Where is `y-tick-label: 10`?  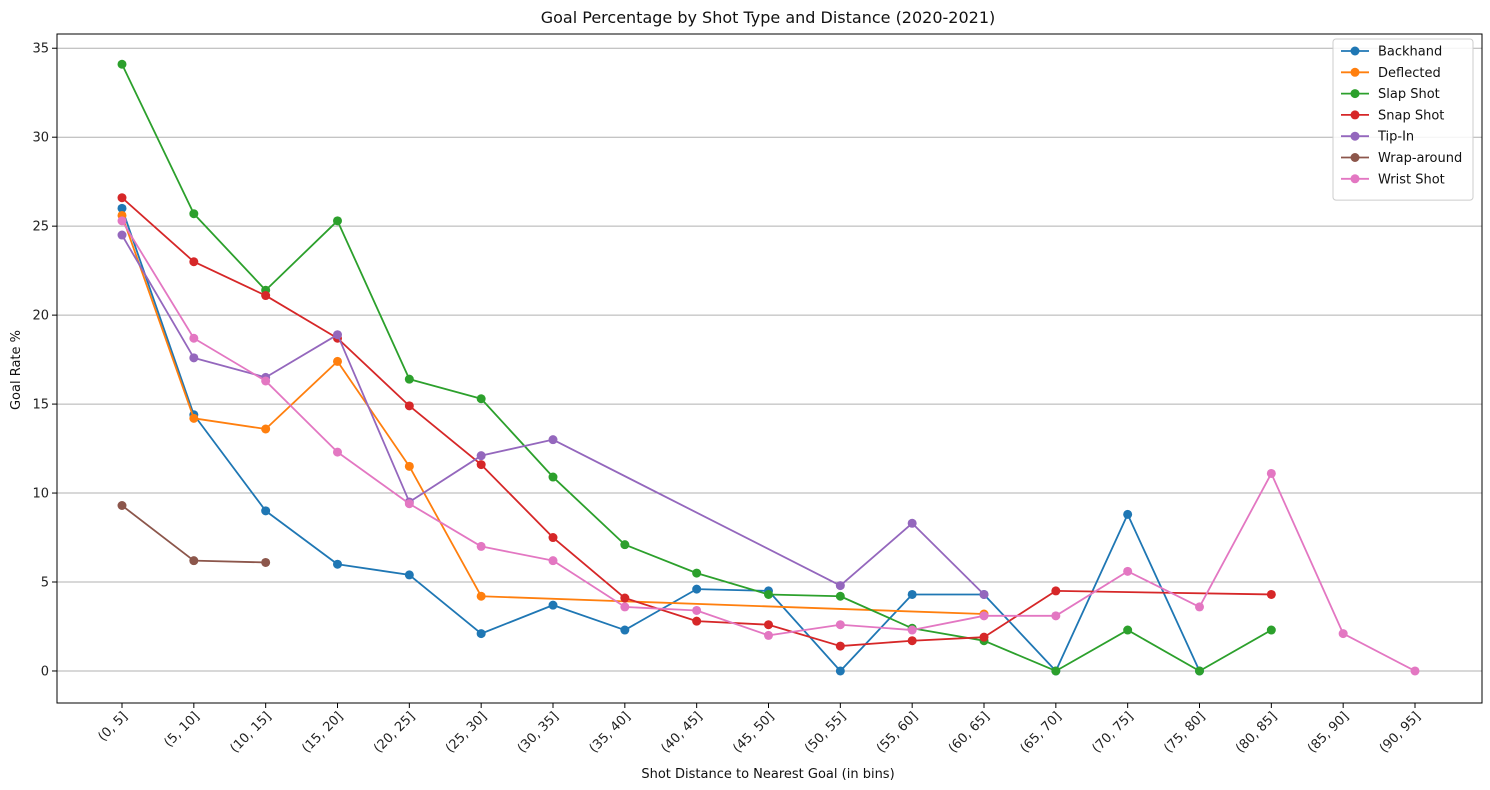 y-tick-label: 10 is located at coordinates (40, 494).